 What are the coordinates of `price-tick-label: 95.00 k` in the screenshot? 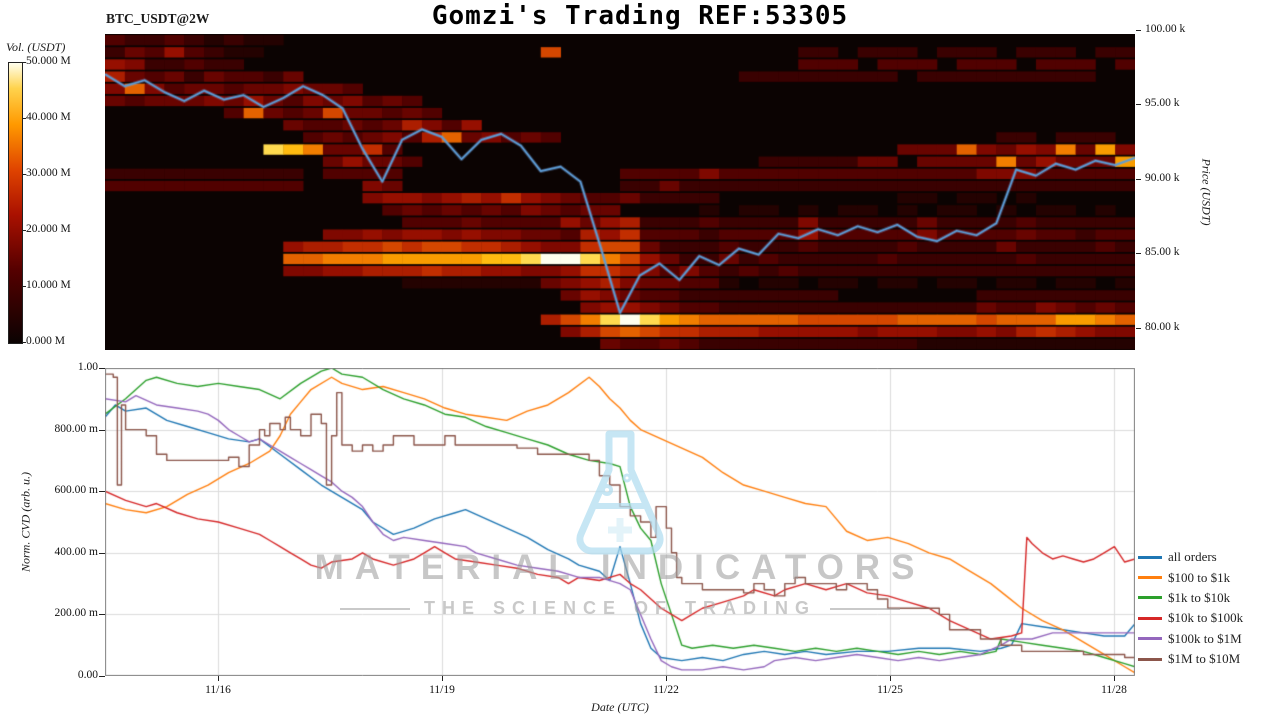 It's located at (1162, 103).